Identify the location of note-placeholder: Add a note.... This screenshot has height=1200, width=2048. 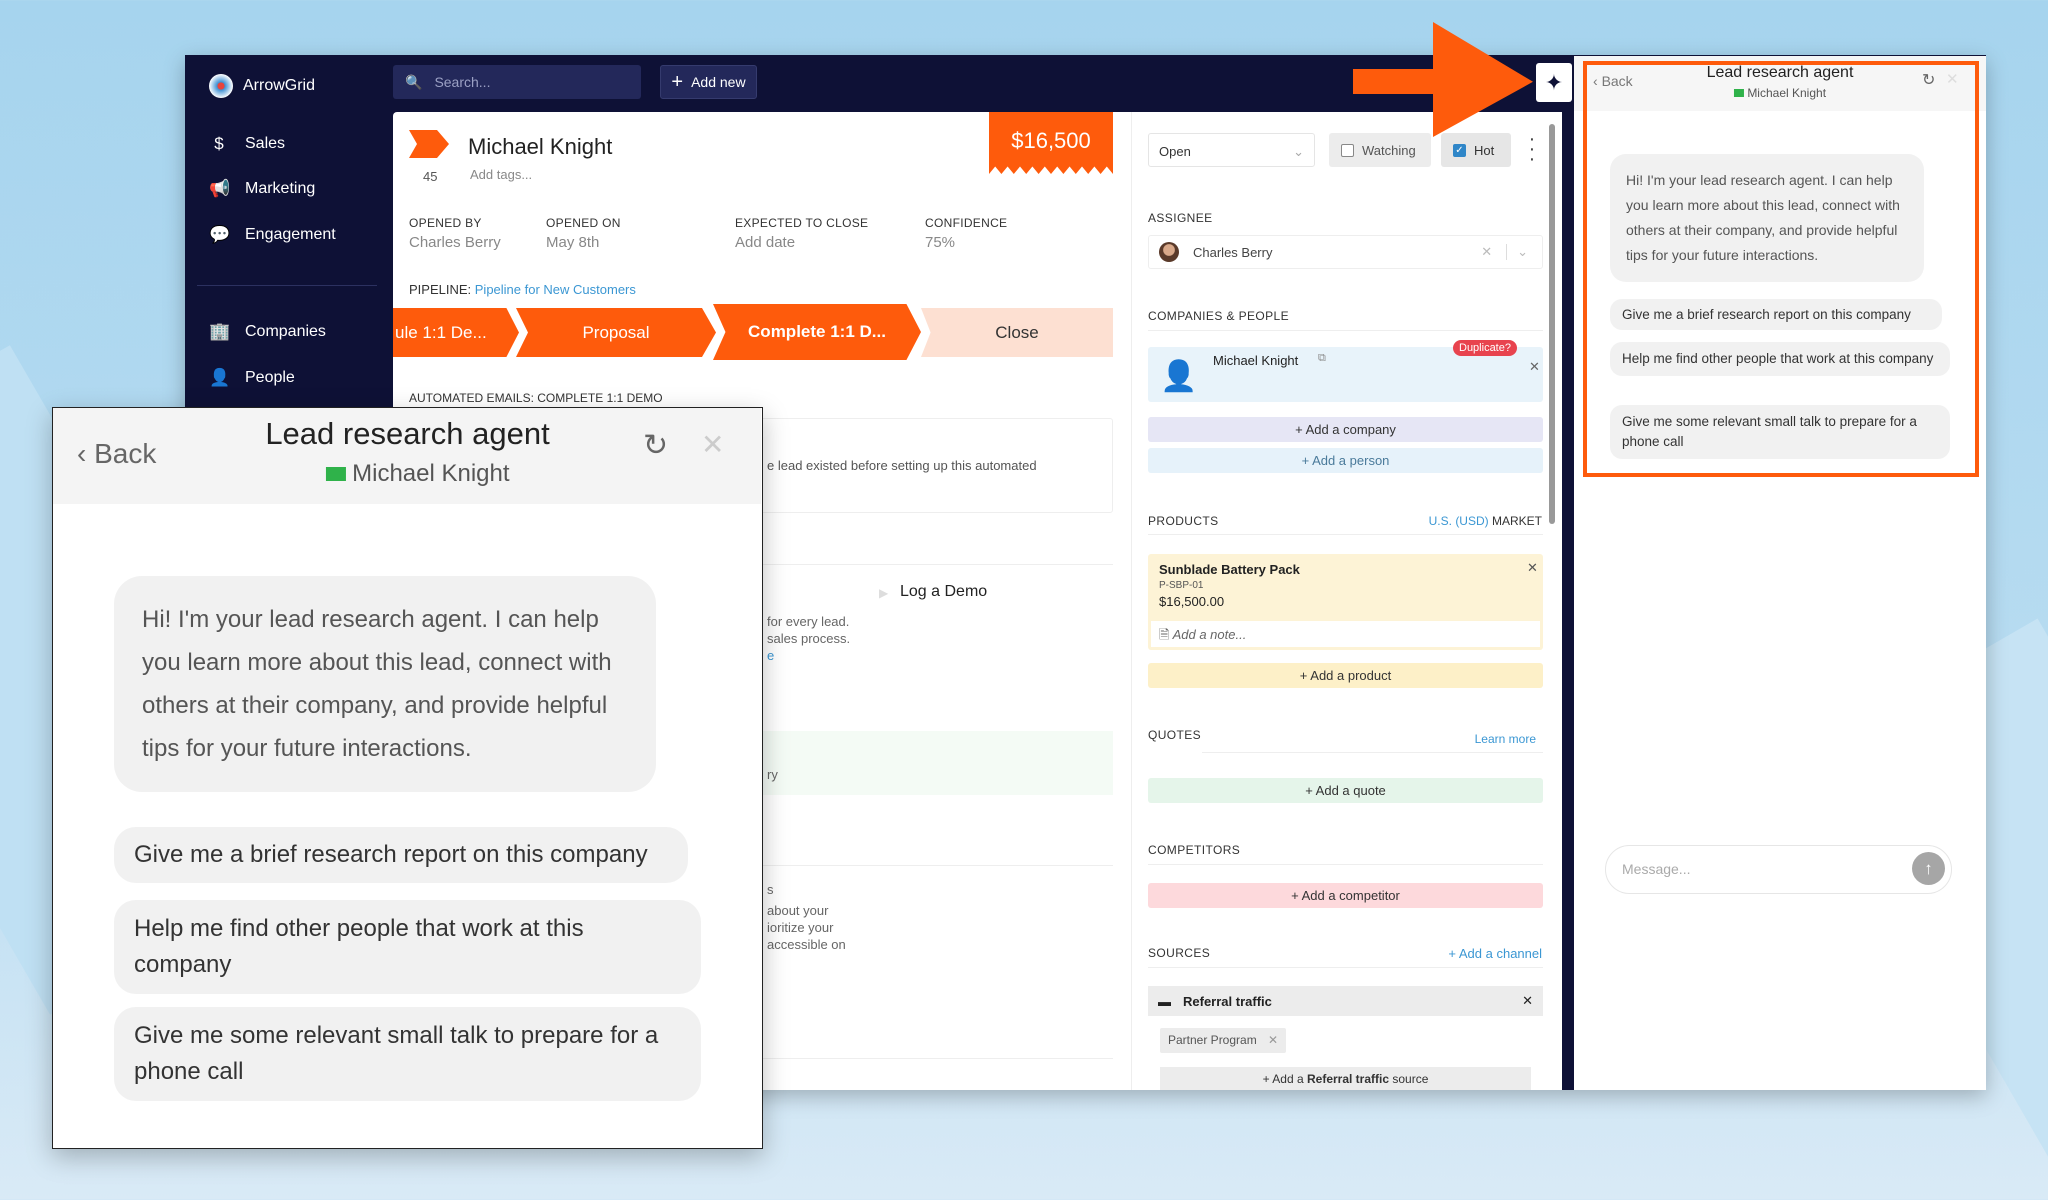
(1209, 634).